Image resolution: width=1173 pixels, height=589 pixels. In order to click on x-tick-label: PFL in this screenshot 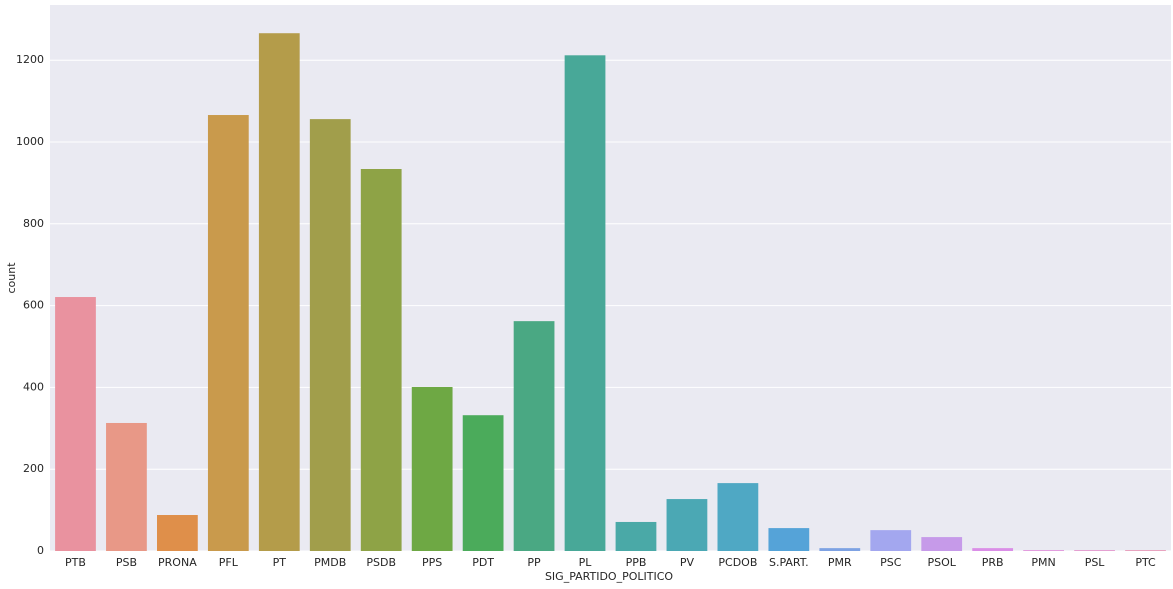, I will do `click(229, 562)`.